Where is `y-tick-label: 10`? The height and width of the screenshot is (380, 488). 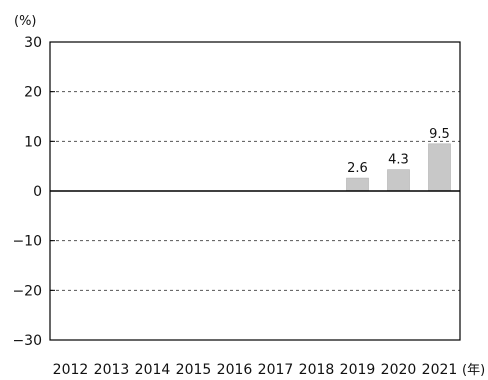 y-tick-label: 10 is located at coordinates (33, 142).